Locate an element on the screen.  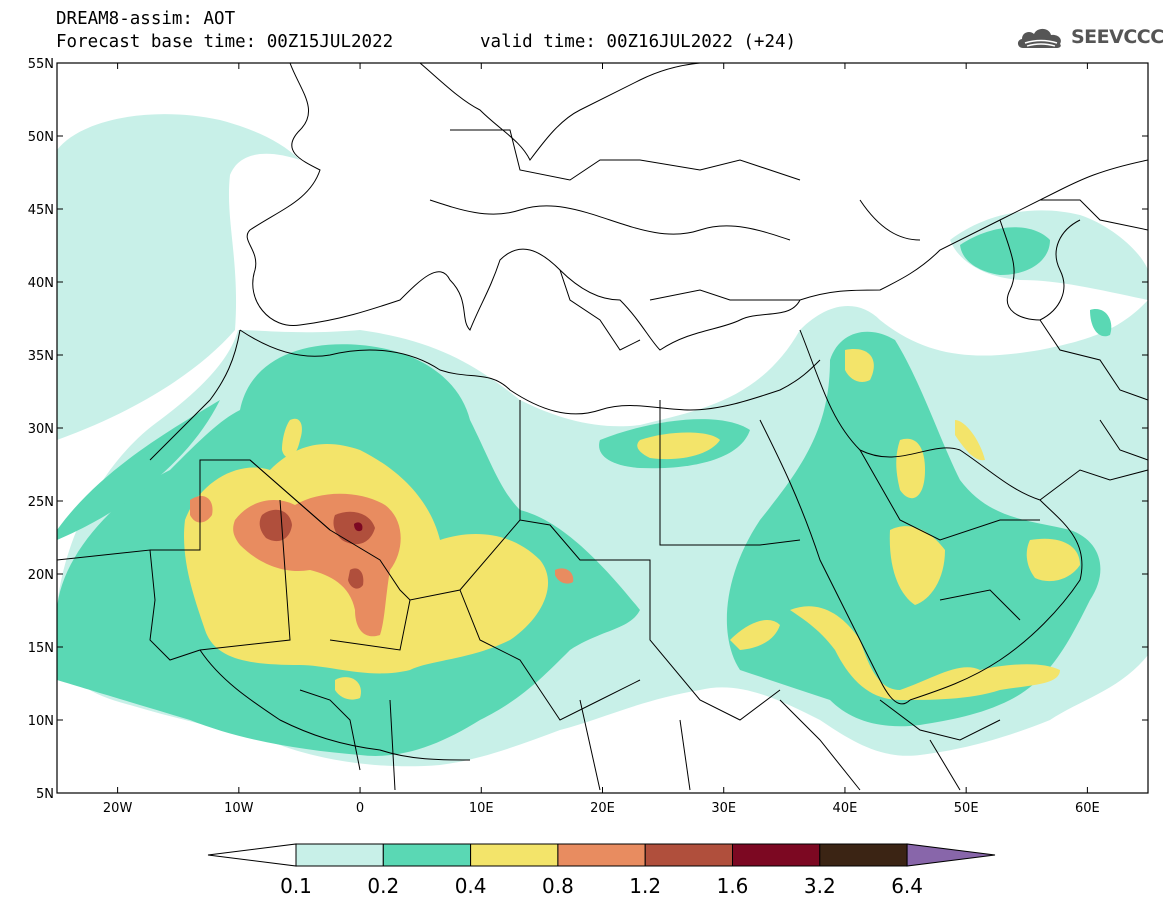
y-tick-label: 40N is located at coordinates (41, 283).